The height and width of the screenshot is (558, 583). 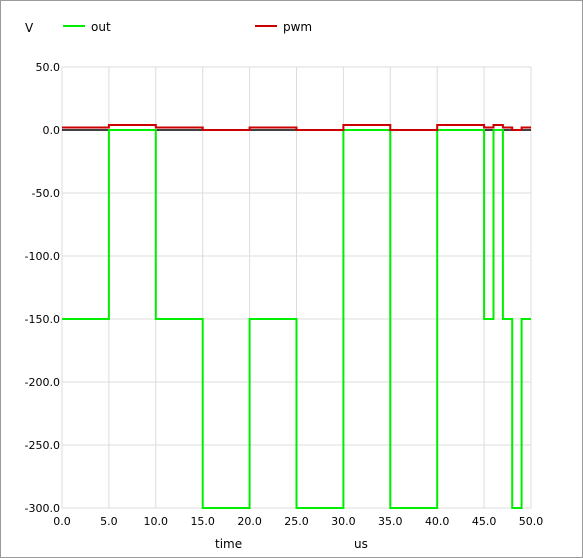 What do you see at coordinates (42, 319) in the screenshot?
I see `y-tick-label: -150.0` at bounding box center [42, 319].